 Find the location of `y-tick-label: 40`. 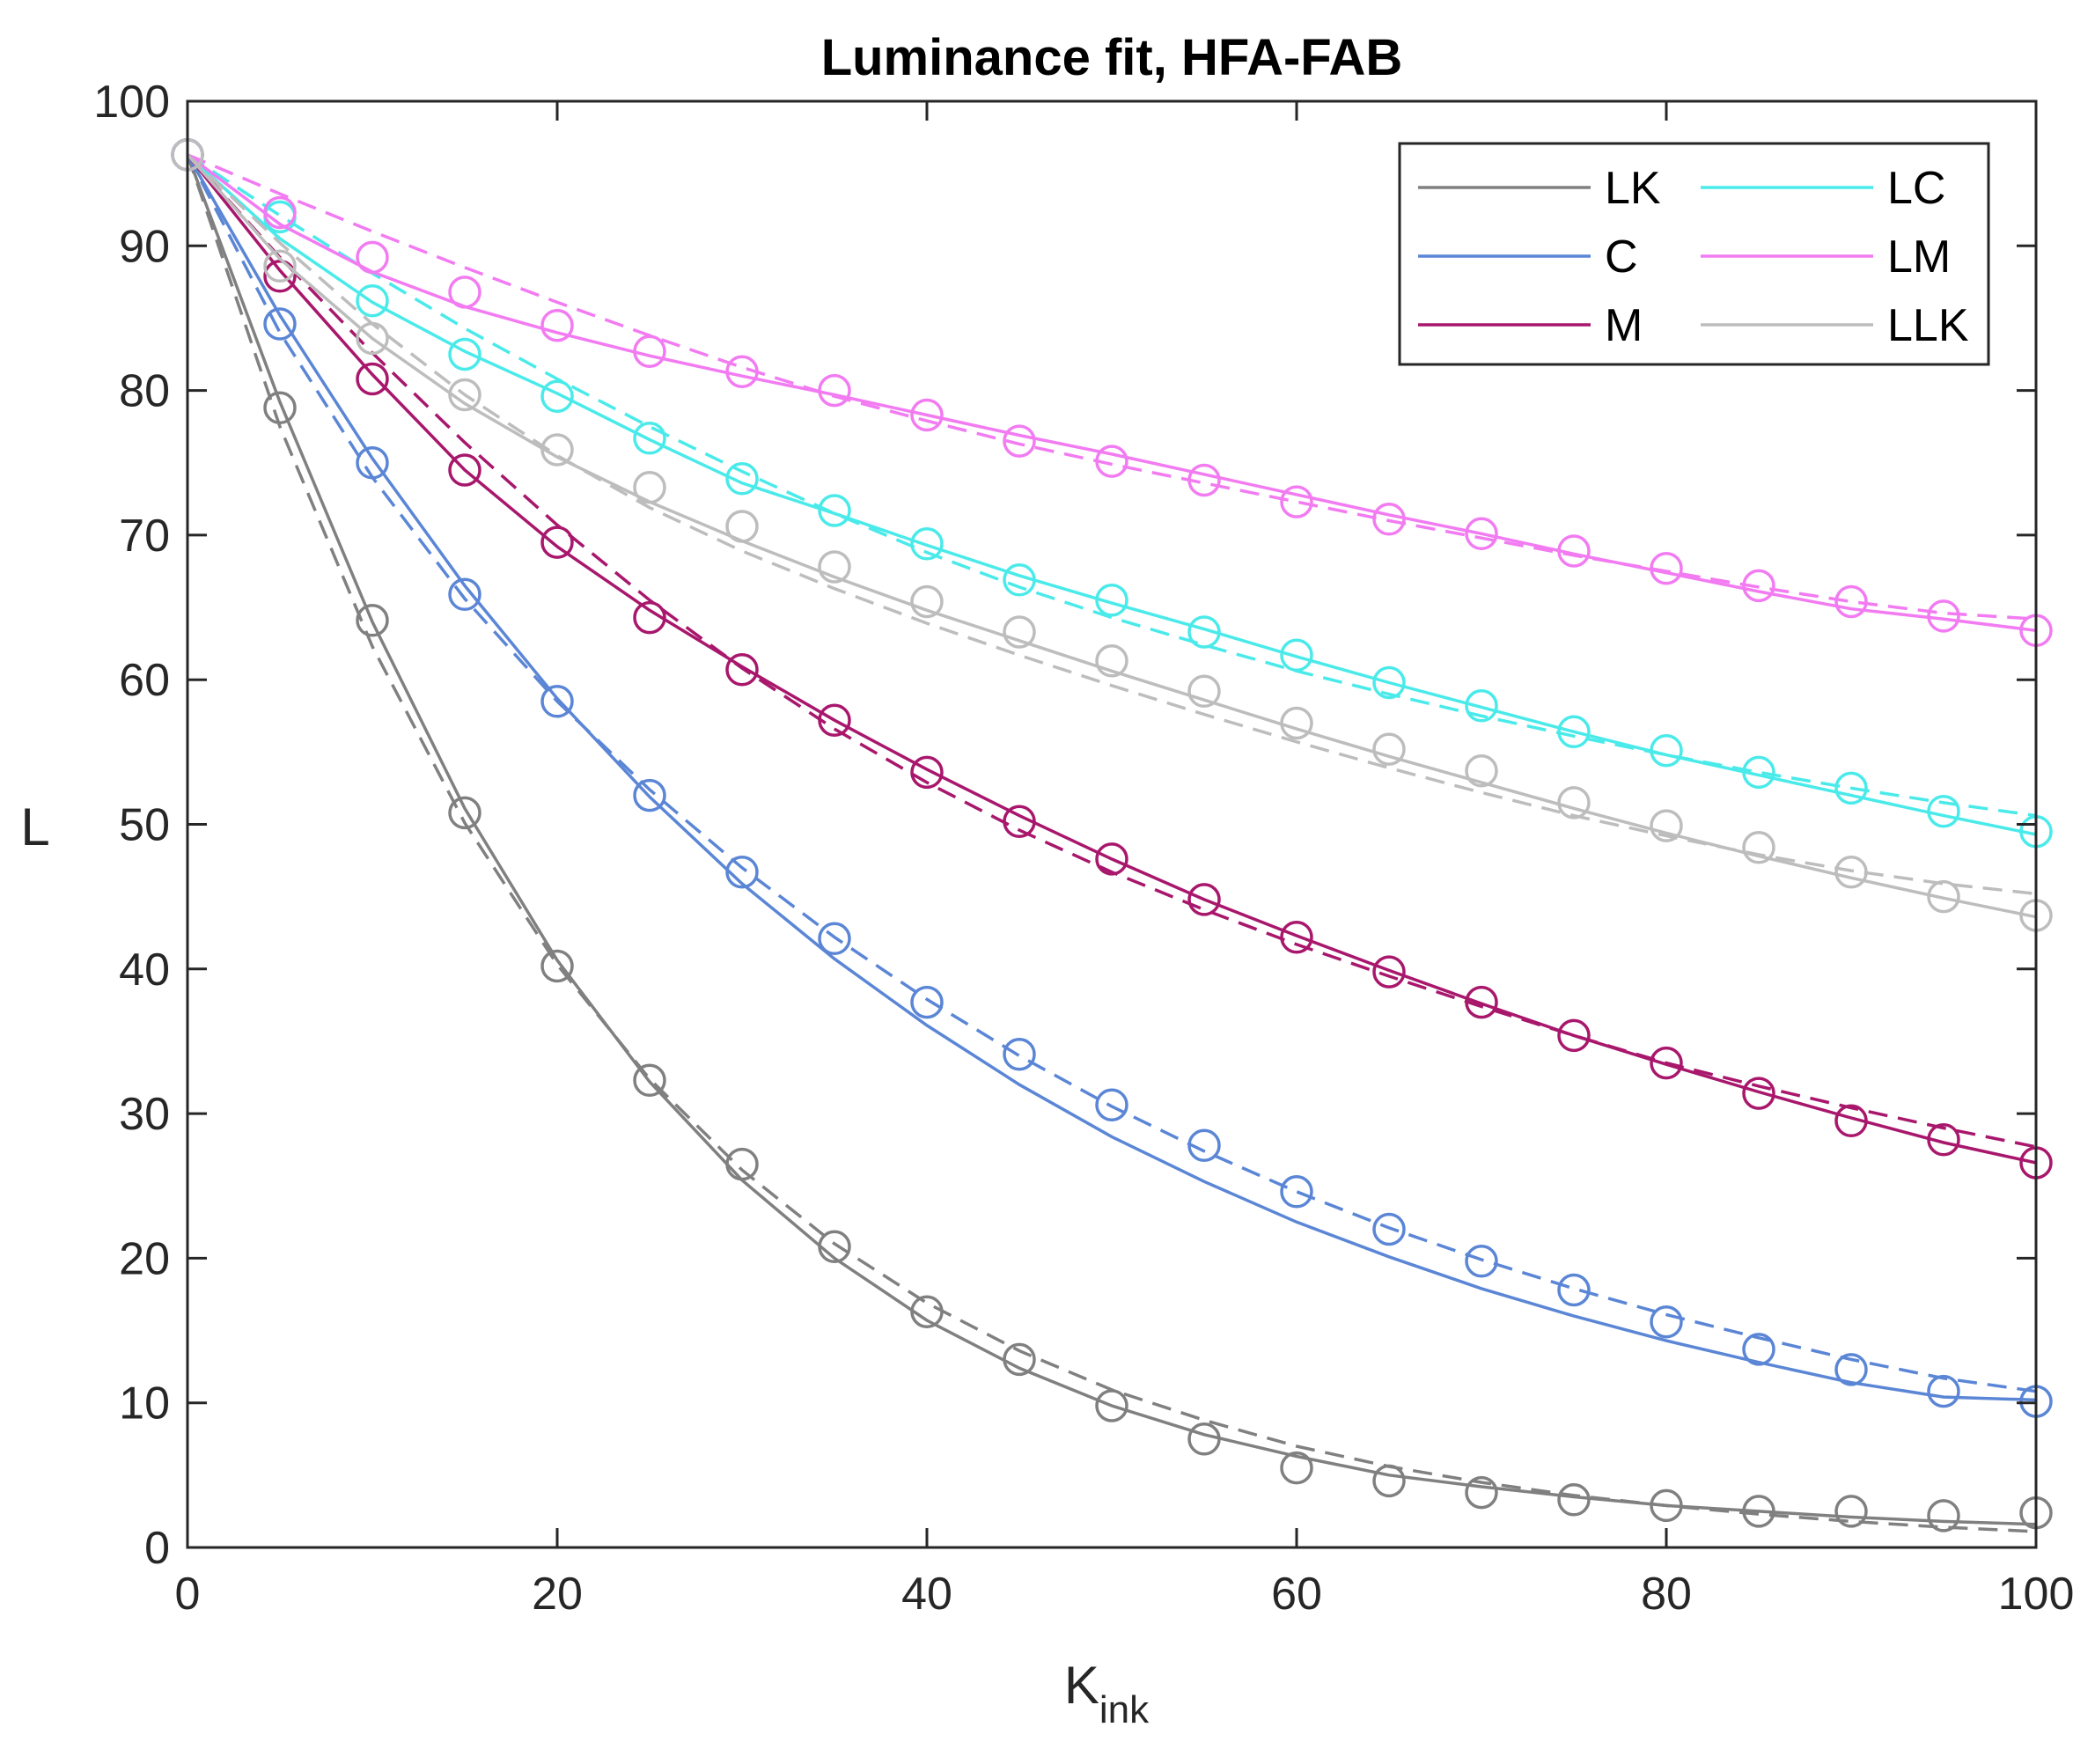

y-tick-label: 40 is located at coordinates (144, 970).